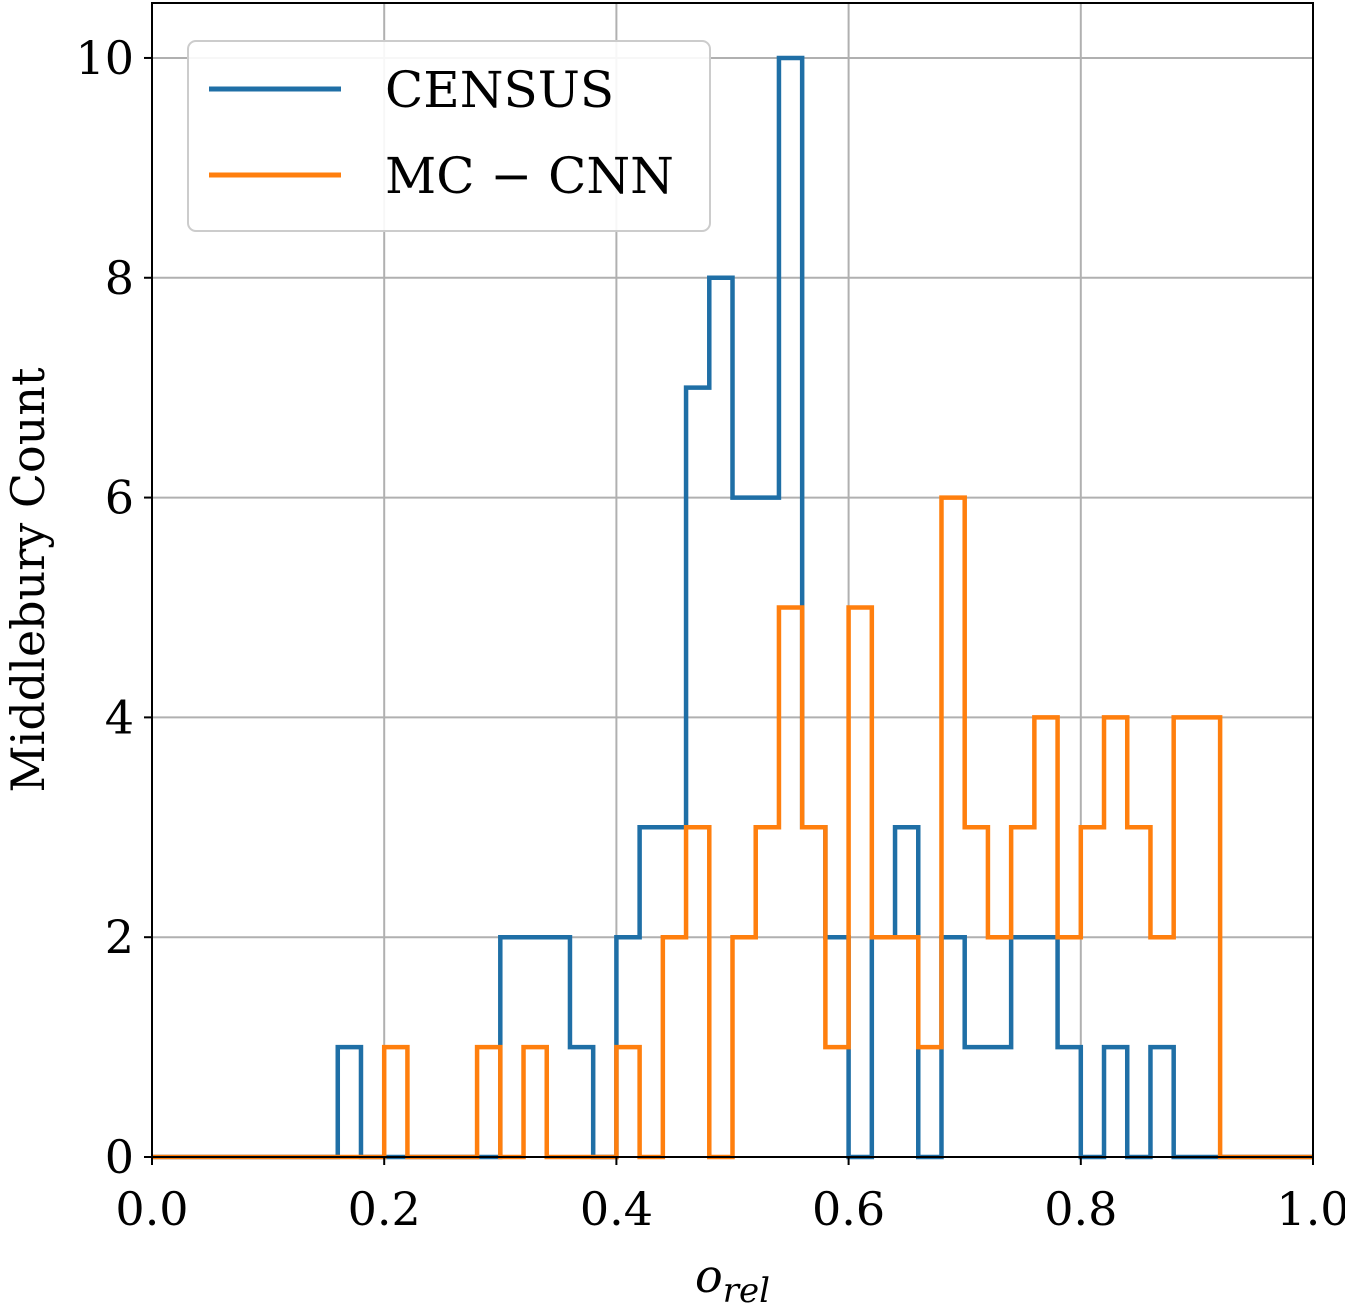 This screenshot has height=1303, width=1345. Describe the element at coordinates (1310, 1209) in the screenshot. I see `x-tick-label: 1.0` at that location.